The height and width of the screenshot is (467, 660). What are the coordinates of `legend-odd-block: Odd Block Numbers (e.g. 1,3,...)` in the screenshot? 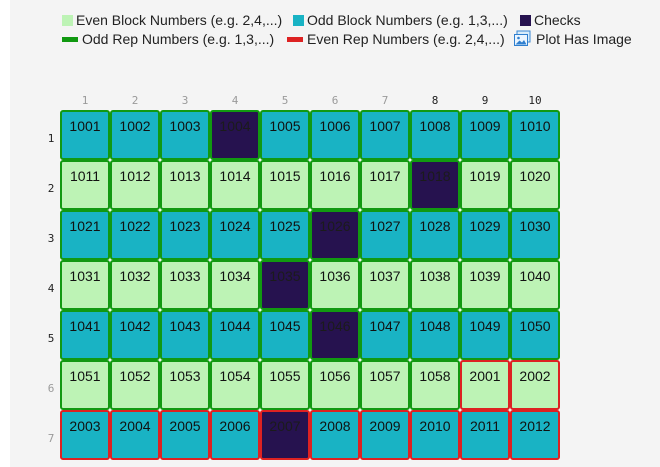 It's located at (400, 20).